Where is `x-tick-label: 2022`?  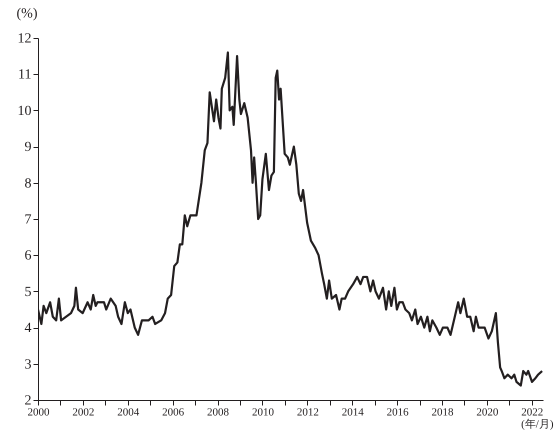
x-tick-label: 2022 is located at coordinates (532, 412).